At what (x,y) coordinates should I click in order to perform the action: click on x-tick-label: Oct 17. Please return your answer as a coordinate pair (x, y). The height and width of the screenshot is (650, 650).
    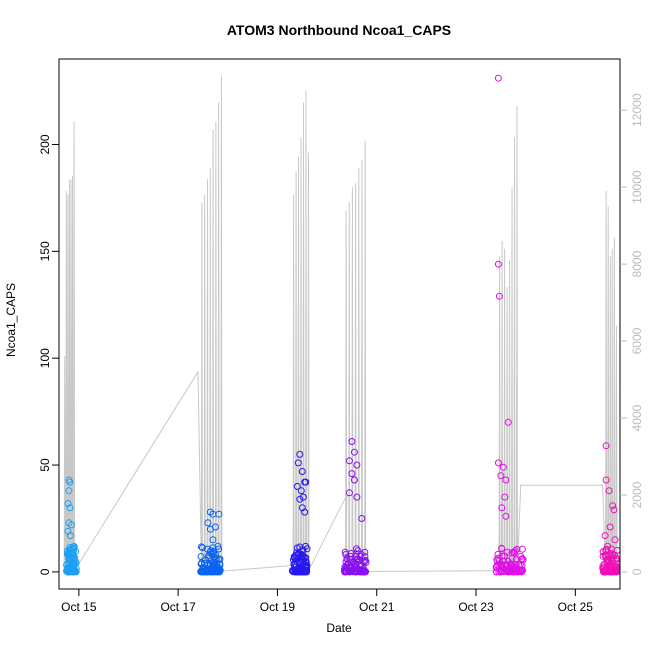
    Looking at the image, I should click on (178, 607).